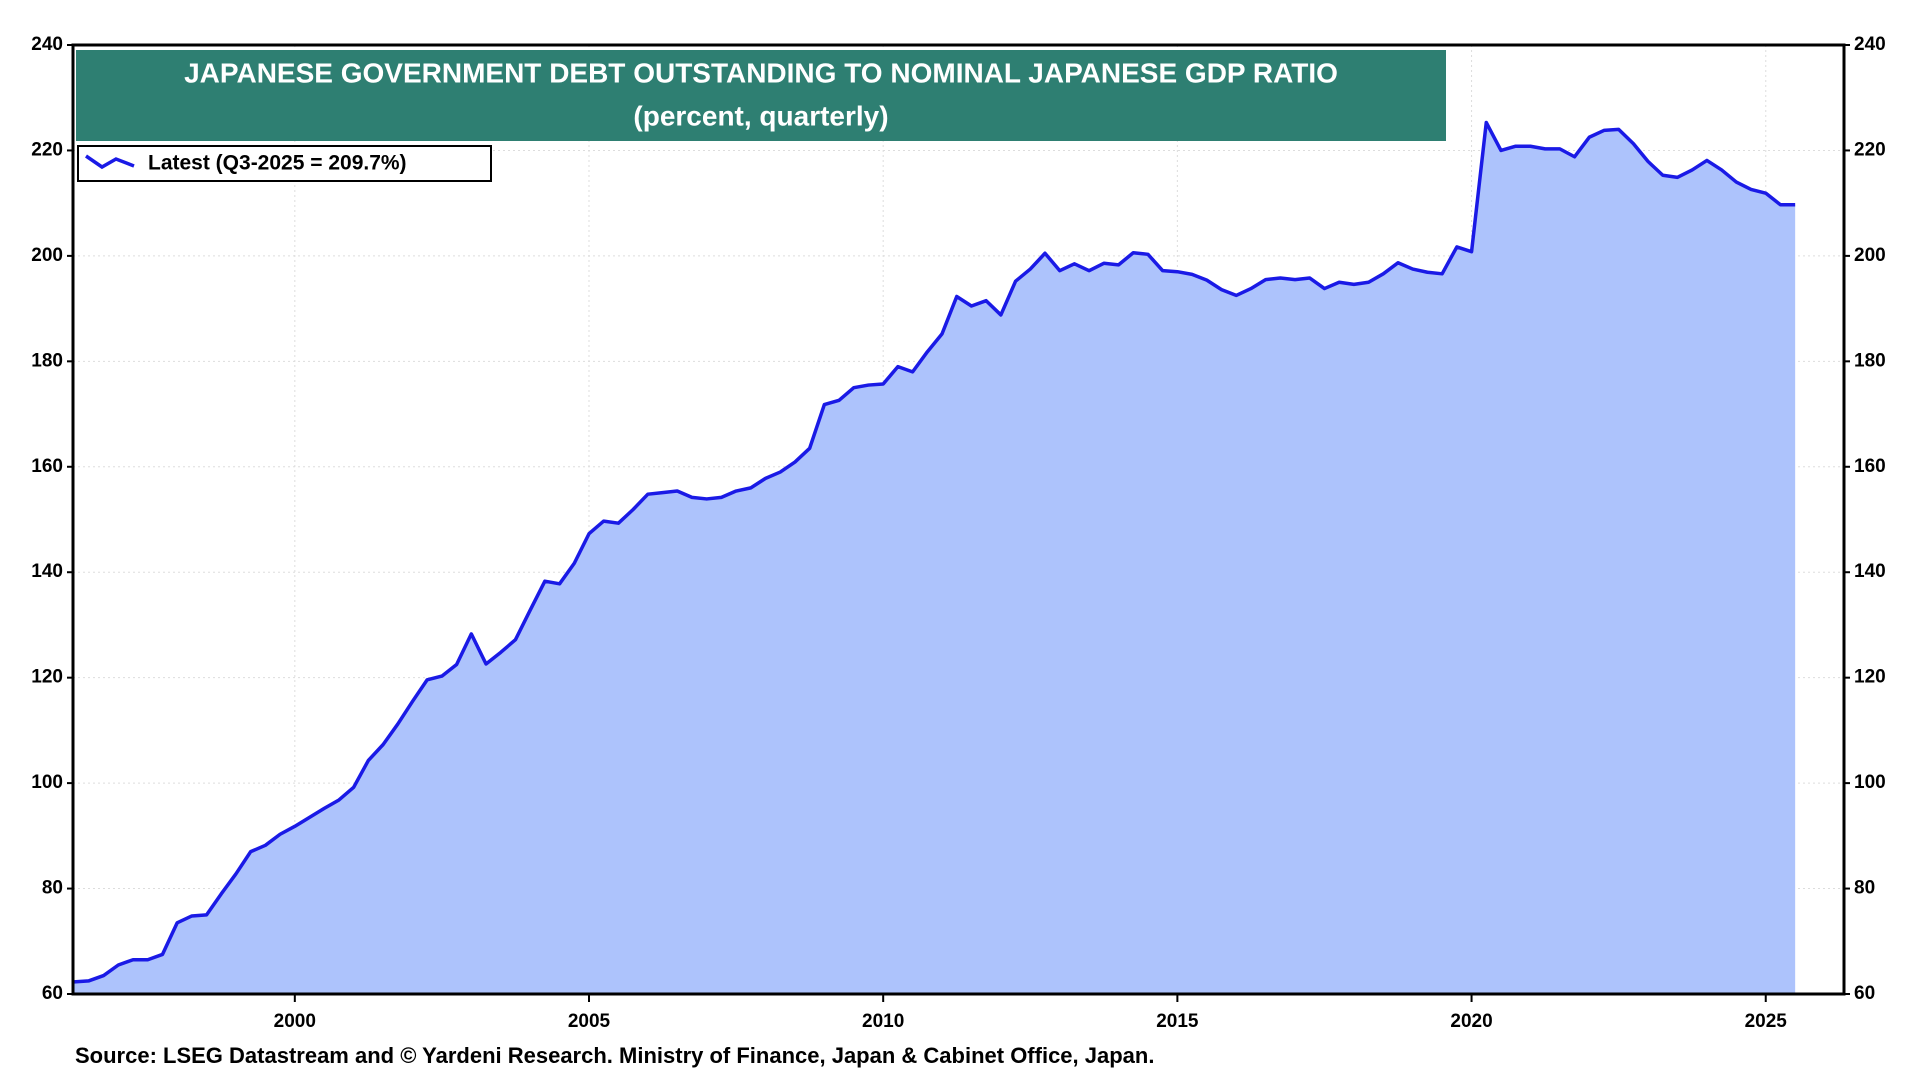  What do you see at coordinates (1766, 1021) in the screenshot?
I see `x-tick-label: 2025` at bounding box center [1766, 1021].